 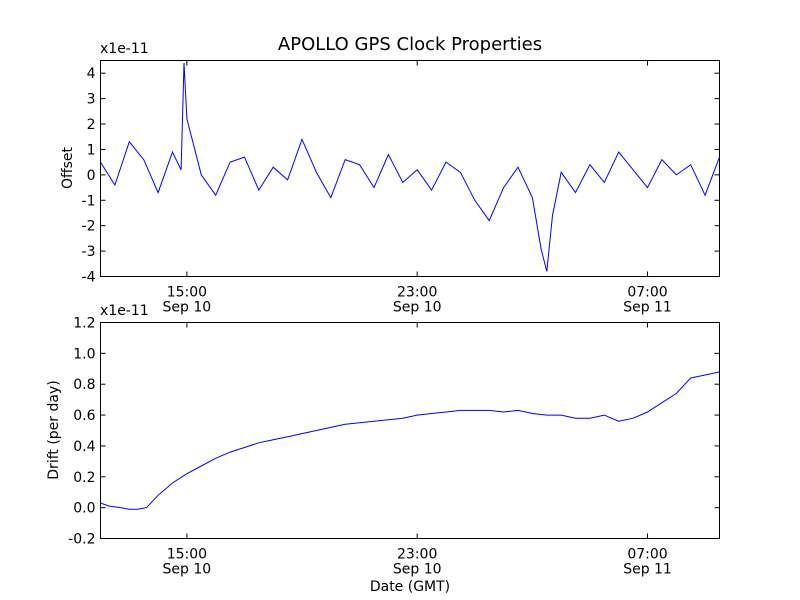 I want to click on offset-y-tick-label: 3, so click(x=91, y=100).